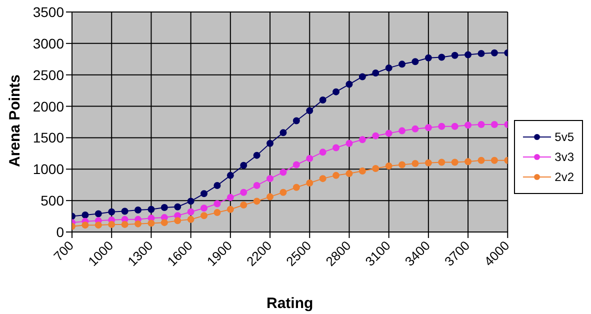 This screenshot has height=314, width=591. Describe the element at coordinates (290, 303) in the screenshot. I see `x-axis-title: Rating` at that location.